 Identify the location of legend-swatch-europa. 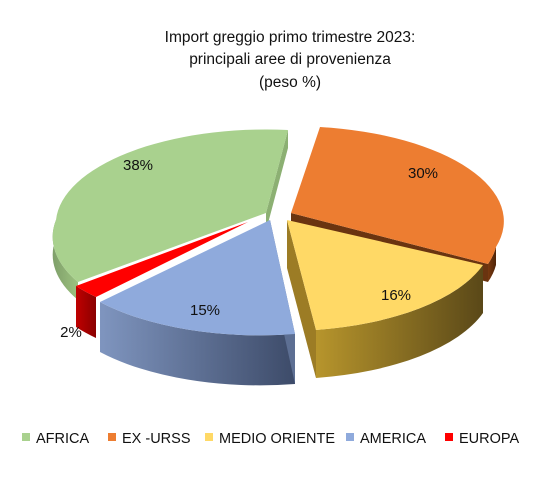
(449, 437).